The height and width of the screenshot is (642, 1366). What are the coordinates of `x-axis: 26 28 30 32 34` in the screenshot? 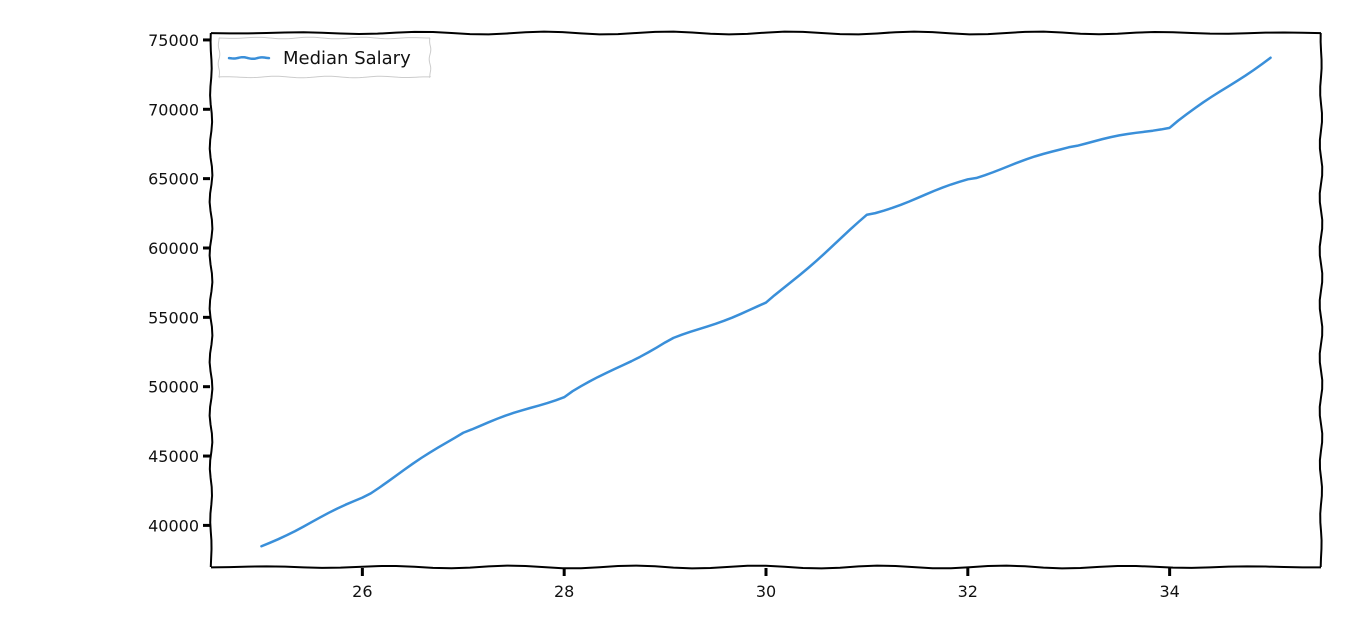 It's located at (766, 584).